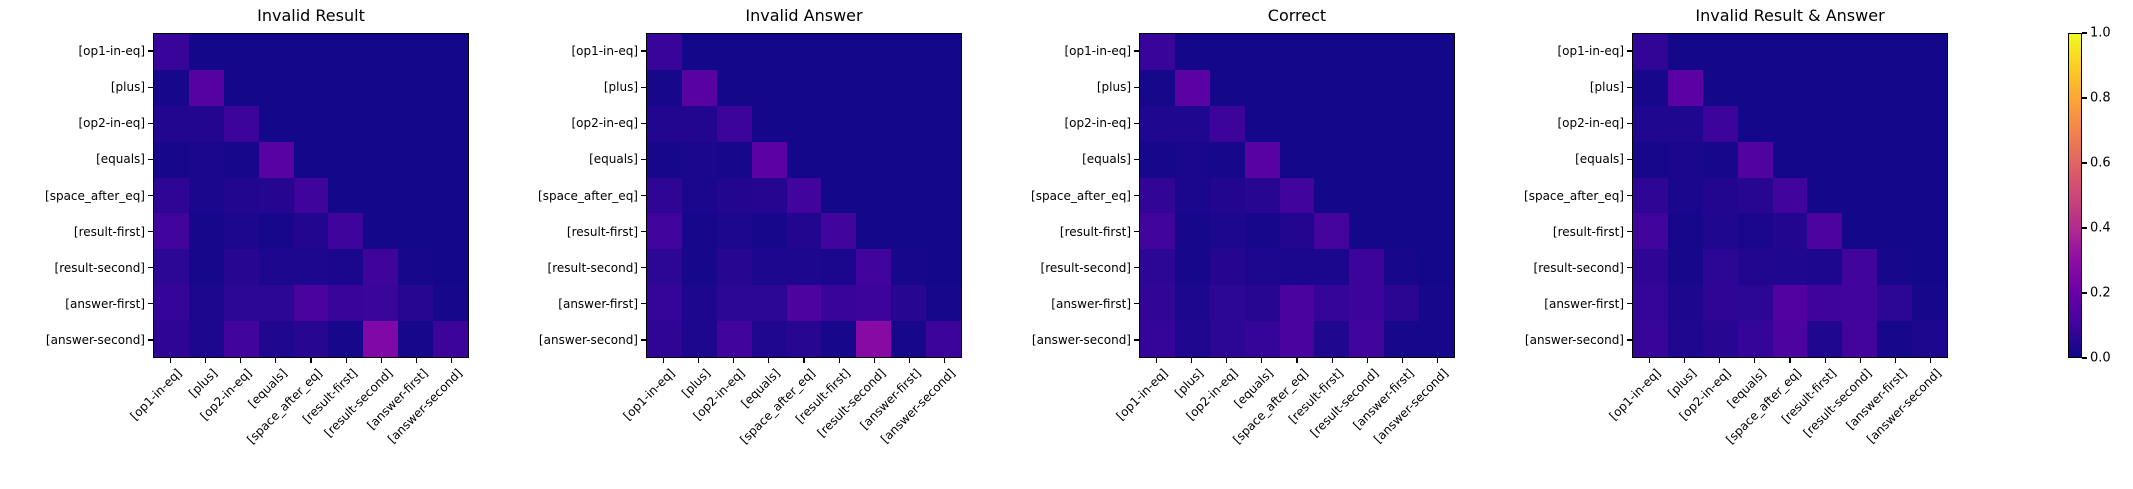  I want to click on colorbar-tick-label: 0.6, so click(2100, 163).